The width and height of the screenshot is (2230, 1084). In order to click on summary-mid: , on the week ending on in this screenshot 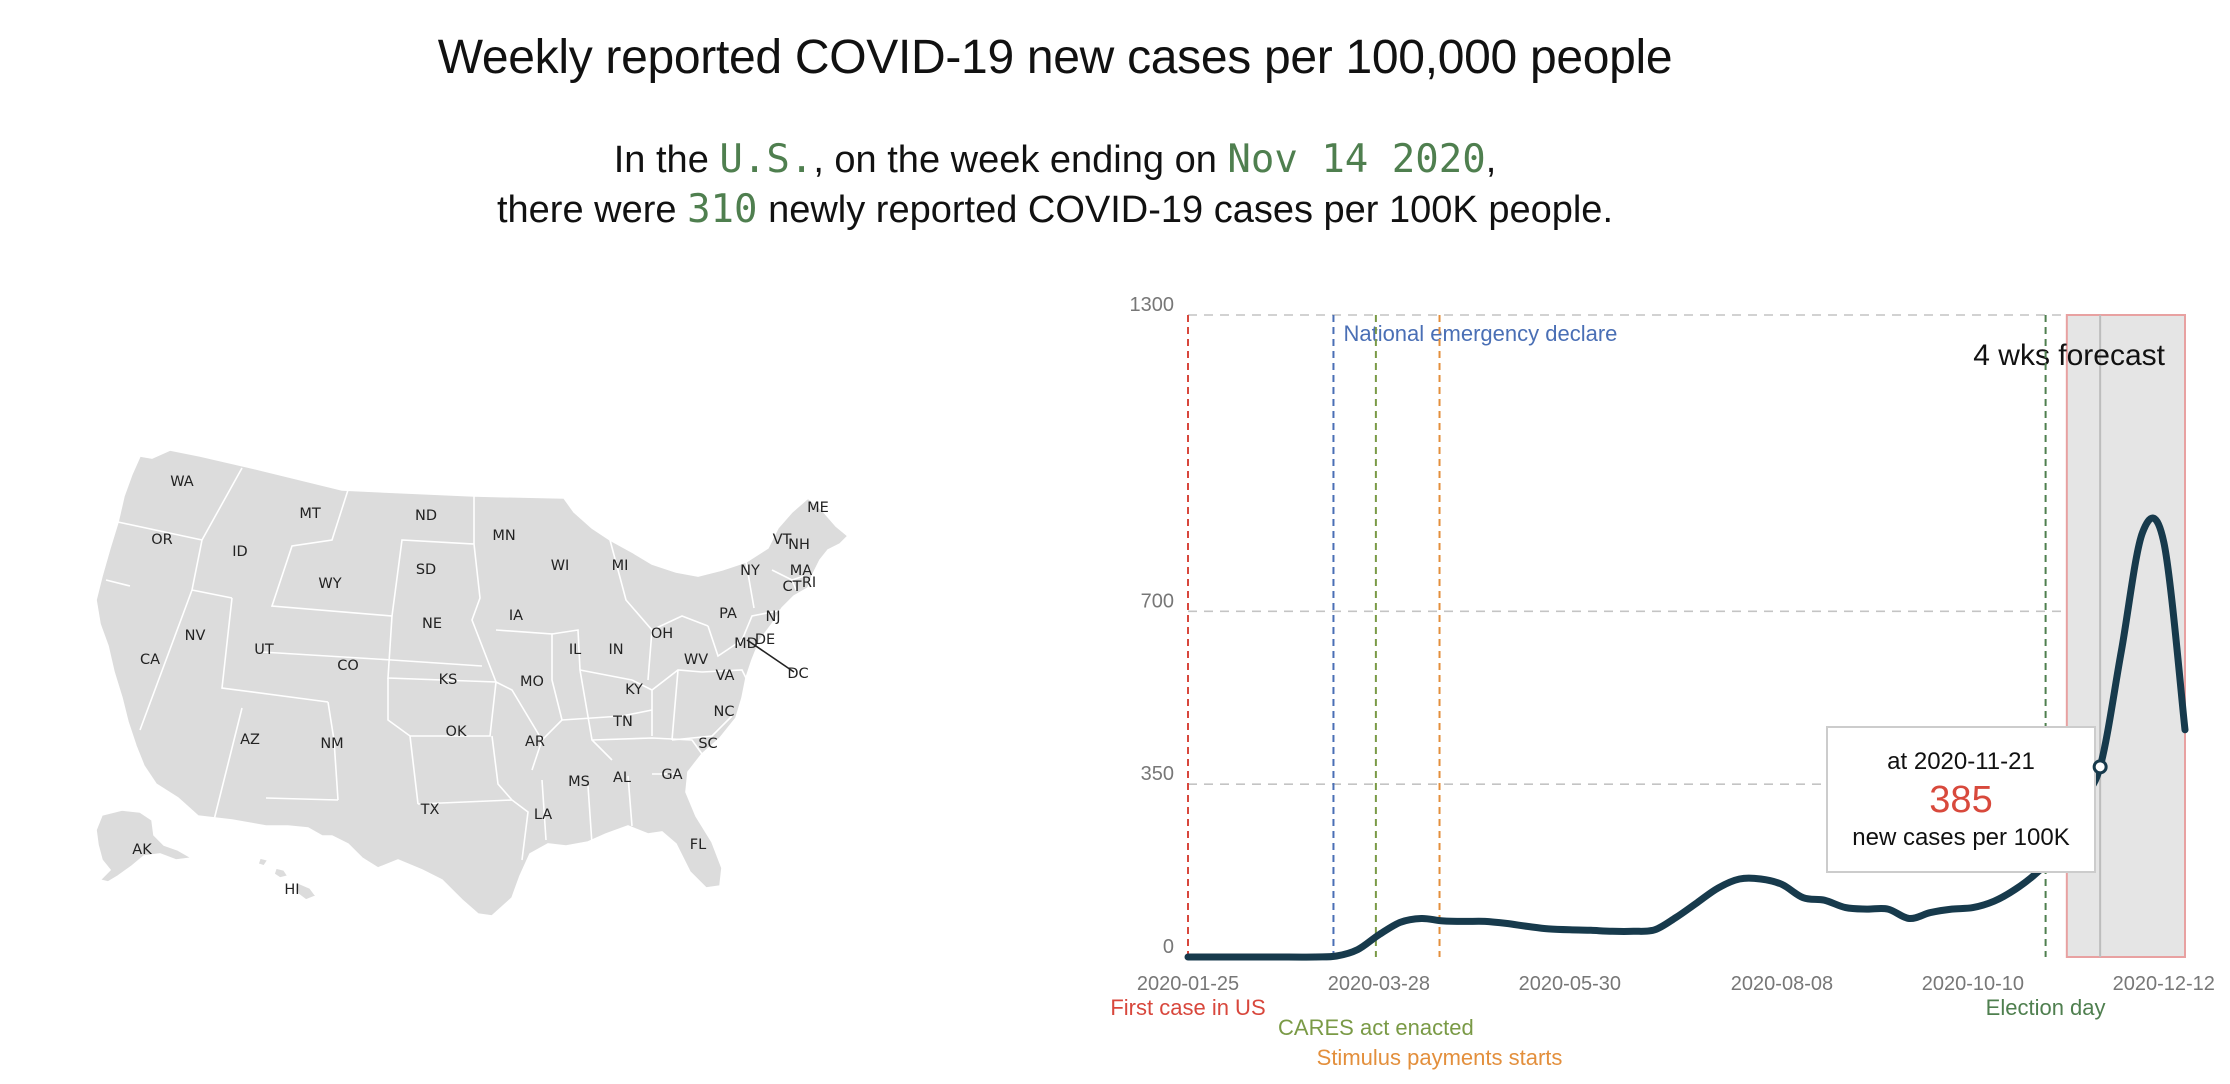, I will do `click(1020, 160)`.